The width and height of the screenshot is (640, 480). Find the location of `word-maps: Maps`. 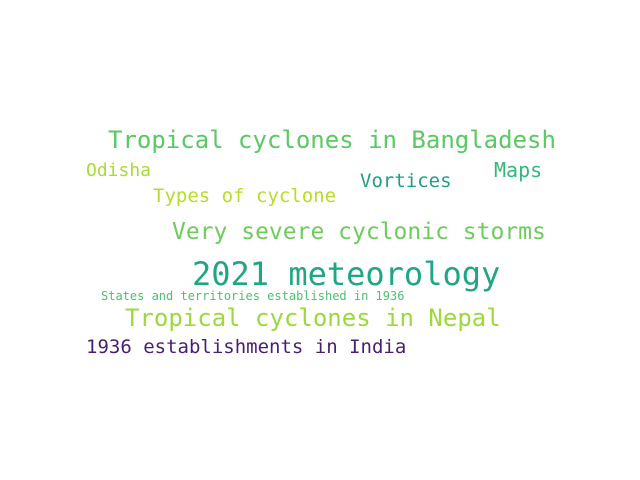

word-maps: Maps is located at coordinates (518, 170).